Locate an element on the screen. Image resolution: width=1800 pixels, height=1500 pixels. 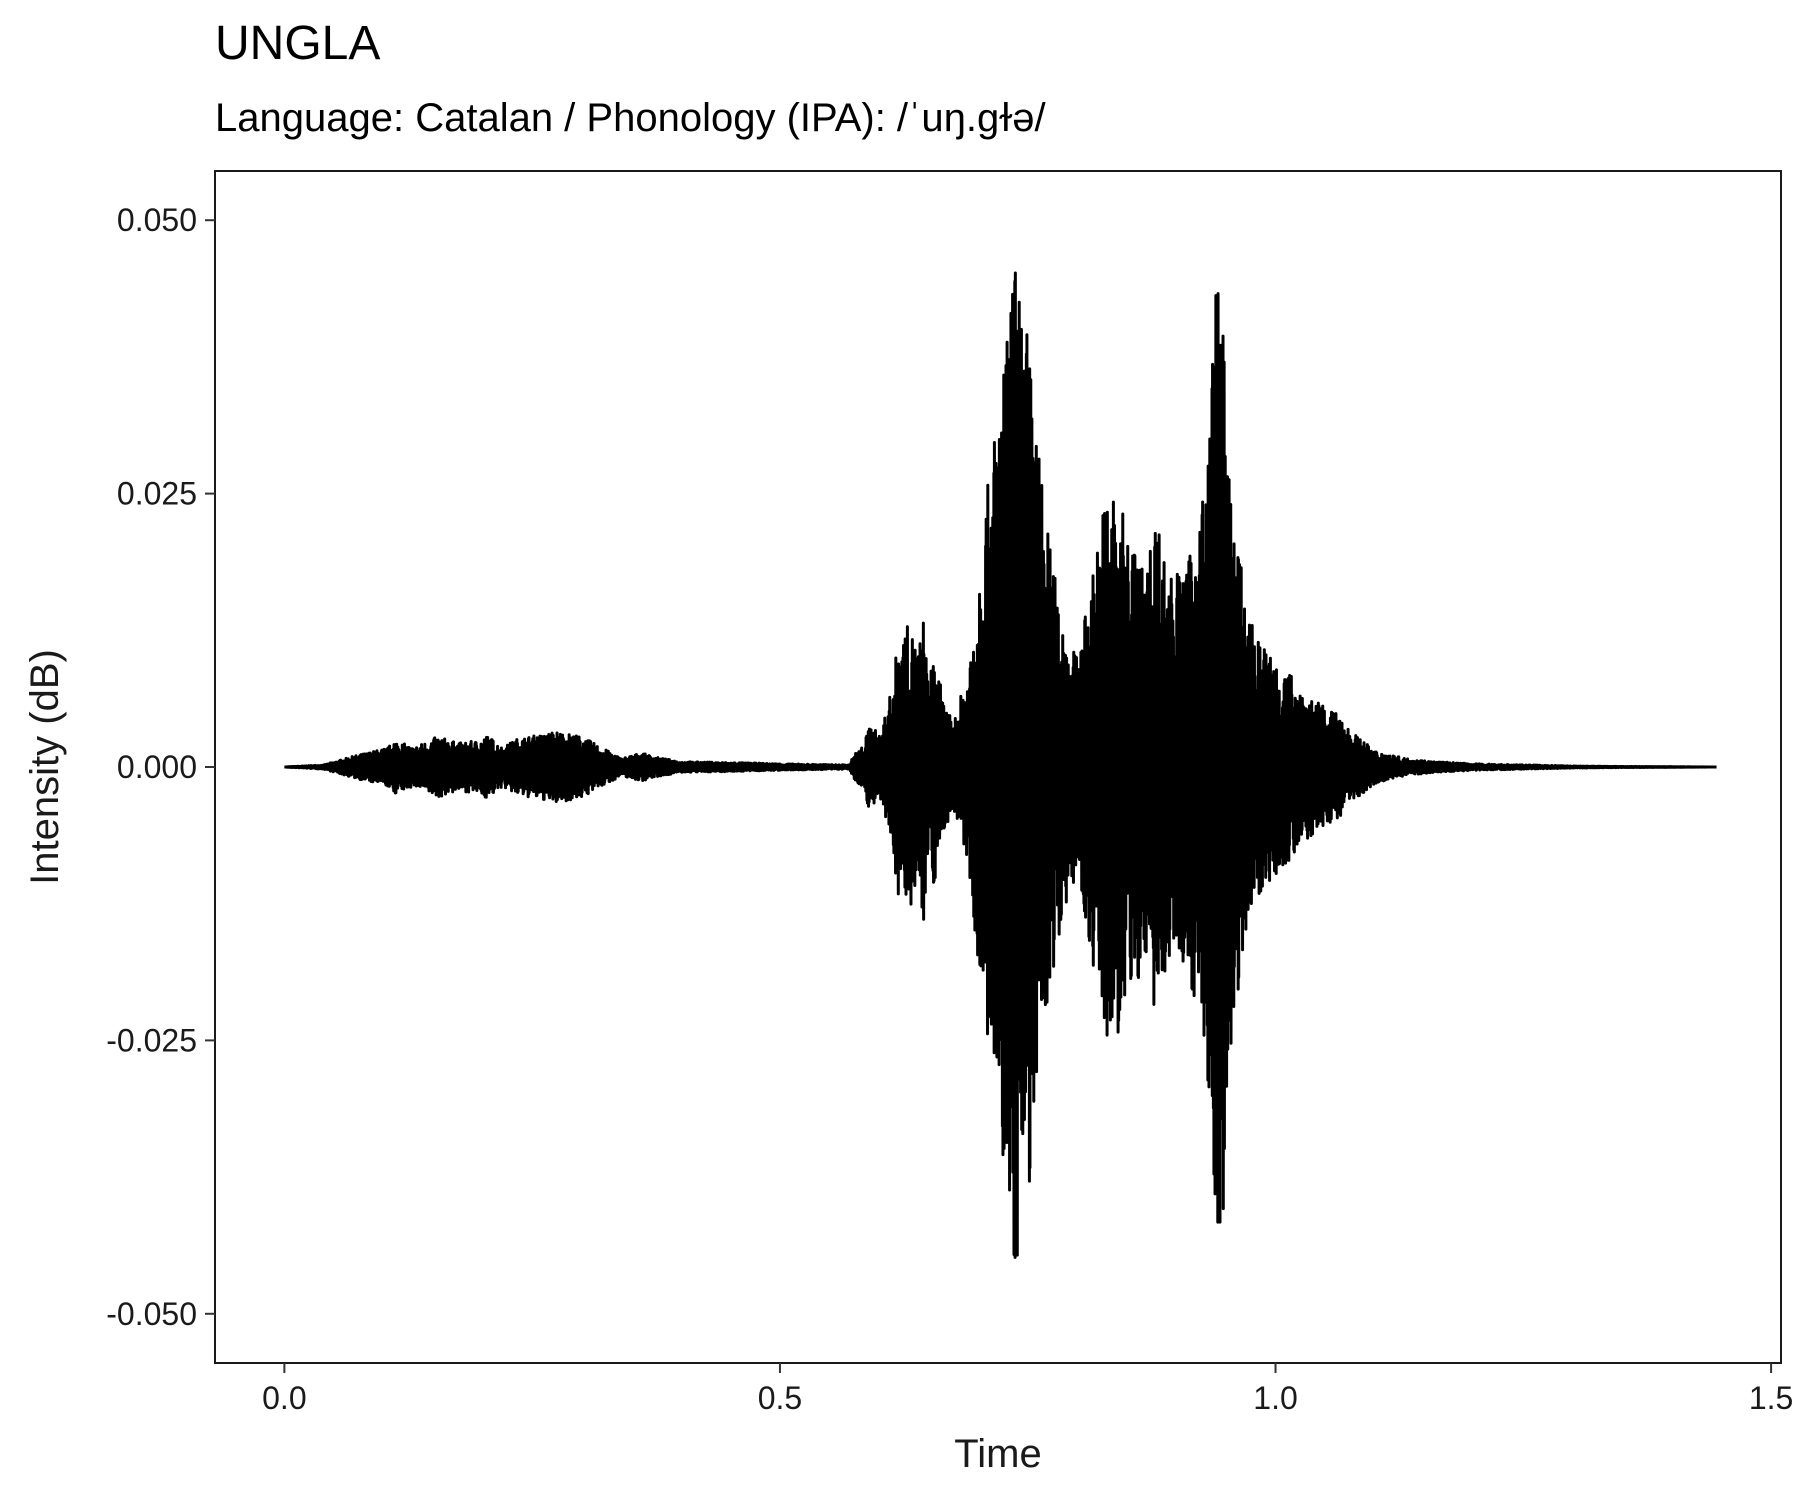
x-tick-label: 0.0 is located at coordinates (284, 1398).